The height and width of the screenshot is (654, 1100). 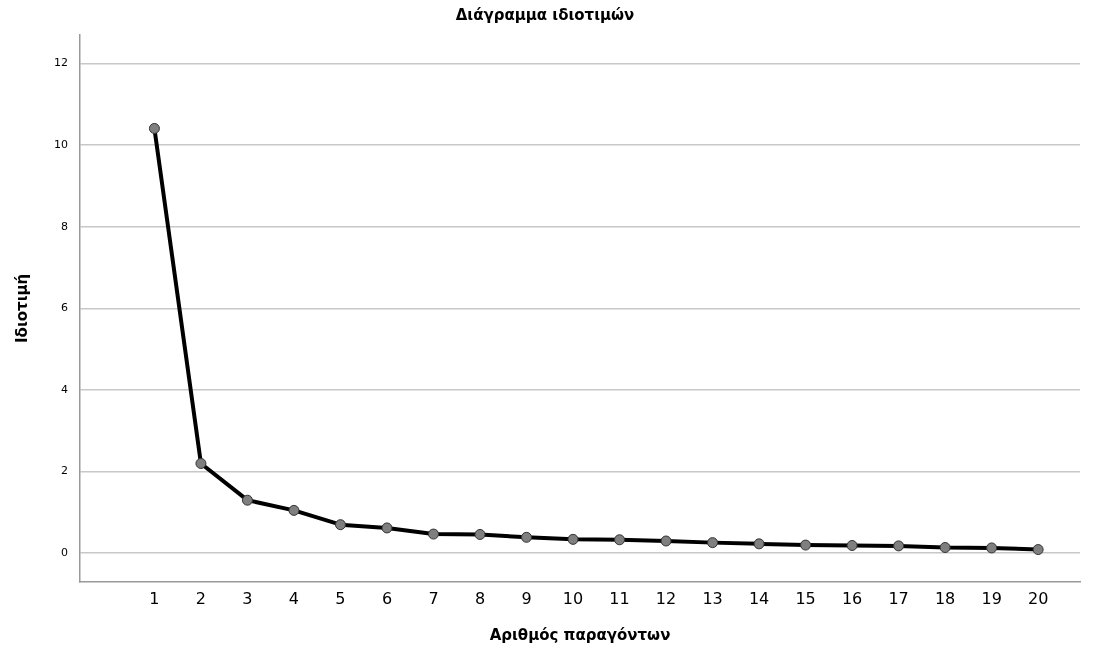 I want to click on x-tick-label: 13, so click(x=712, y=598).